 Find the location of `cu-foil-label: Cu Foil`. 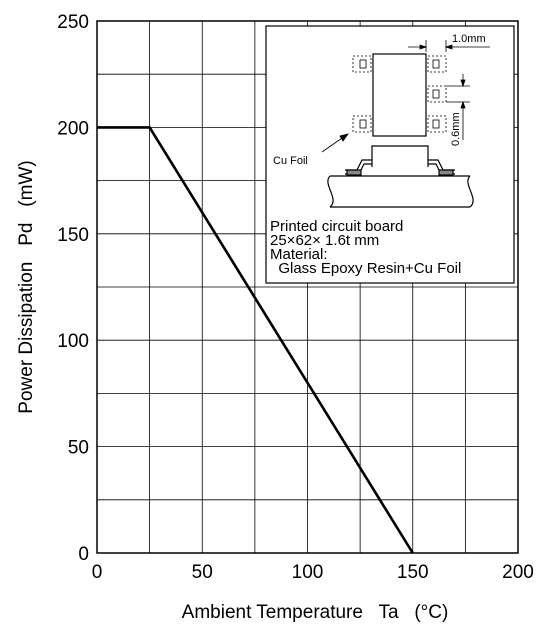

cu-foil-label: Cu Foil is located at coordinates (290, 161).